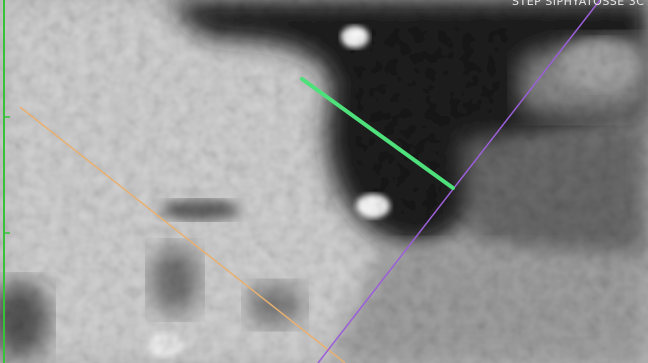  Describe the element at coordinates (377, 133) in the screenshot. I see `measurement-line` at that location.